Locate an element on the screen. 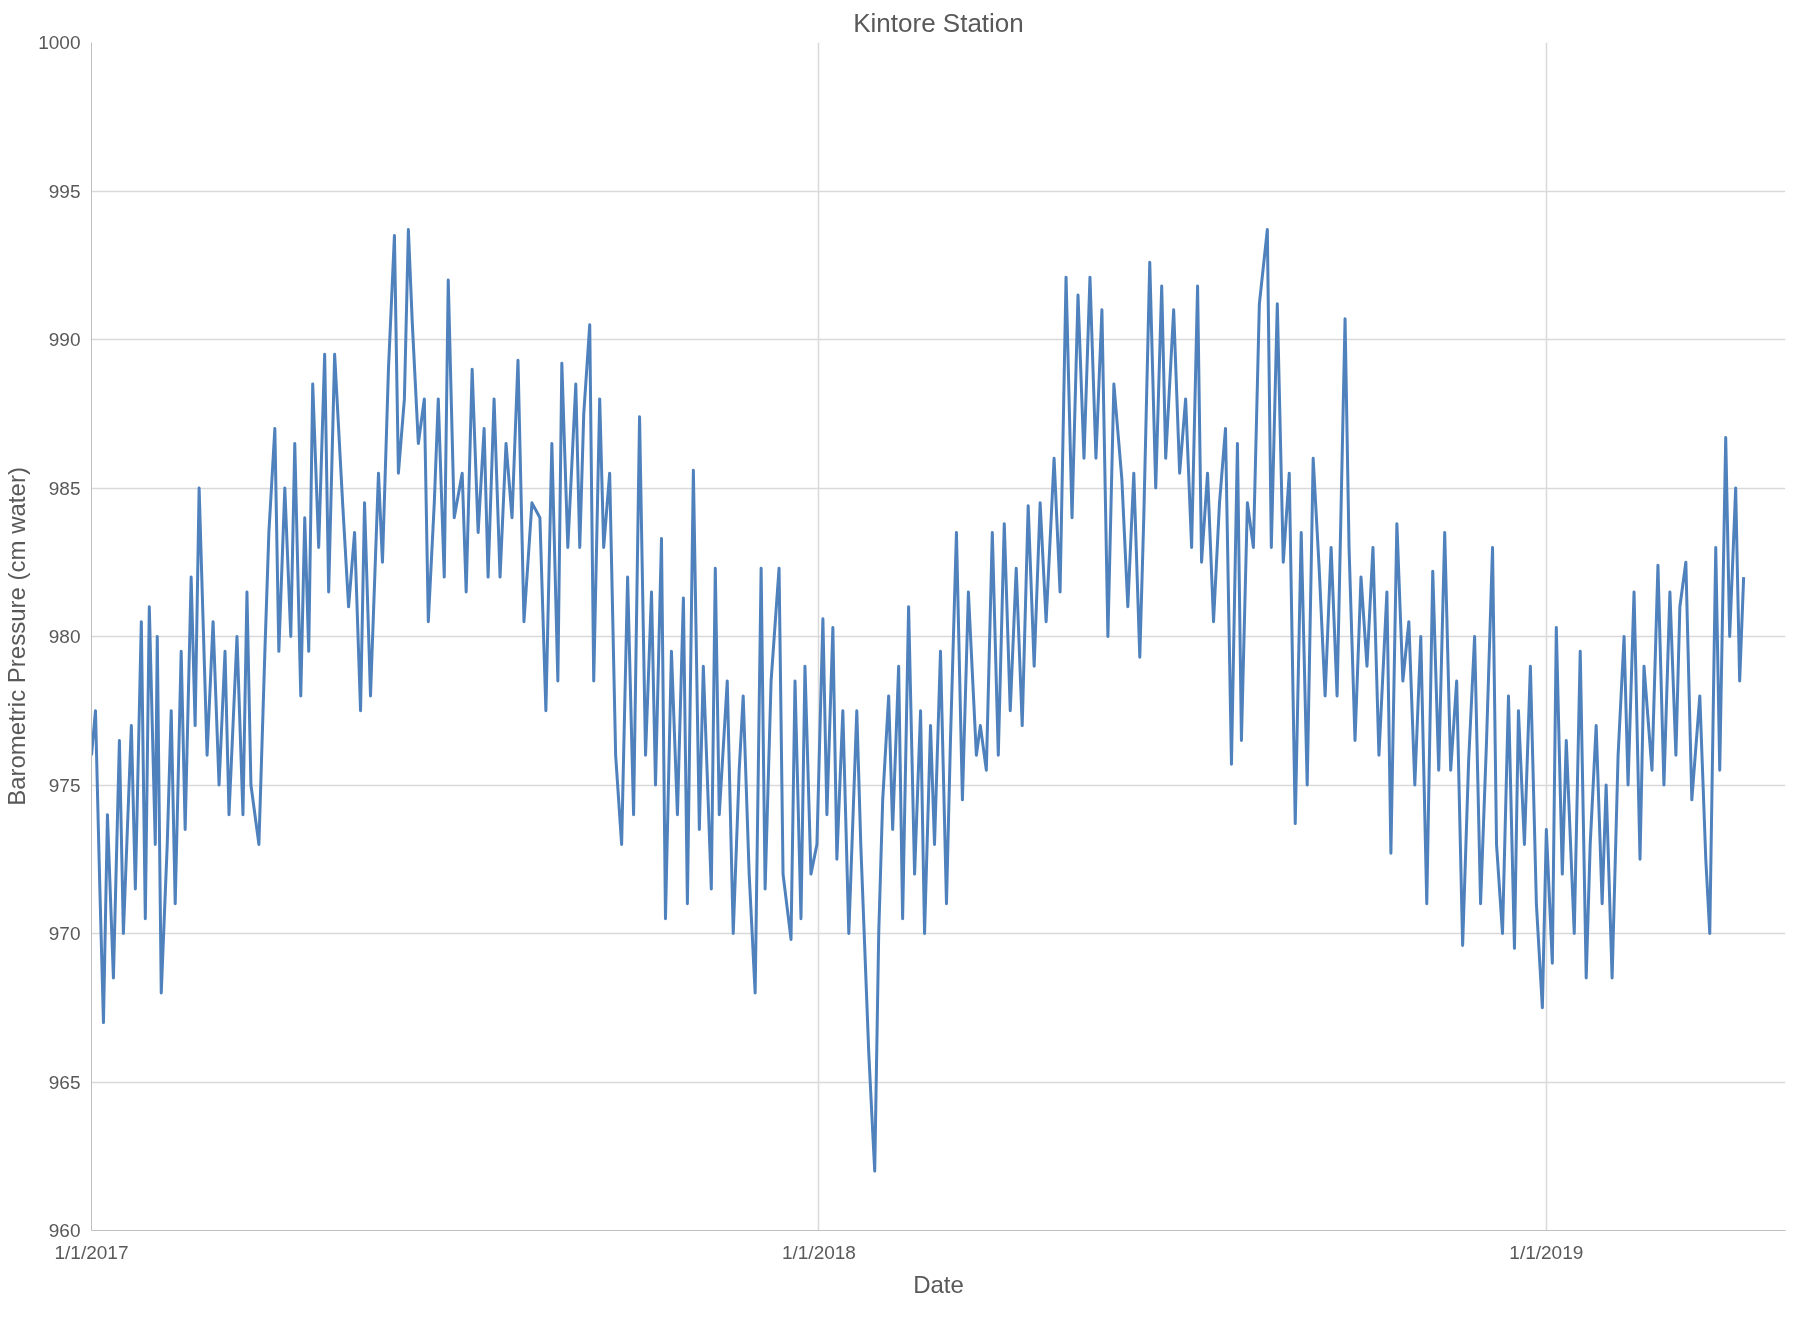 The width and height of the screenshot is (1818, 1325). y-tick-label: 960 is located at coordinates (64, 1230).